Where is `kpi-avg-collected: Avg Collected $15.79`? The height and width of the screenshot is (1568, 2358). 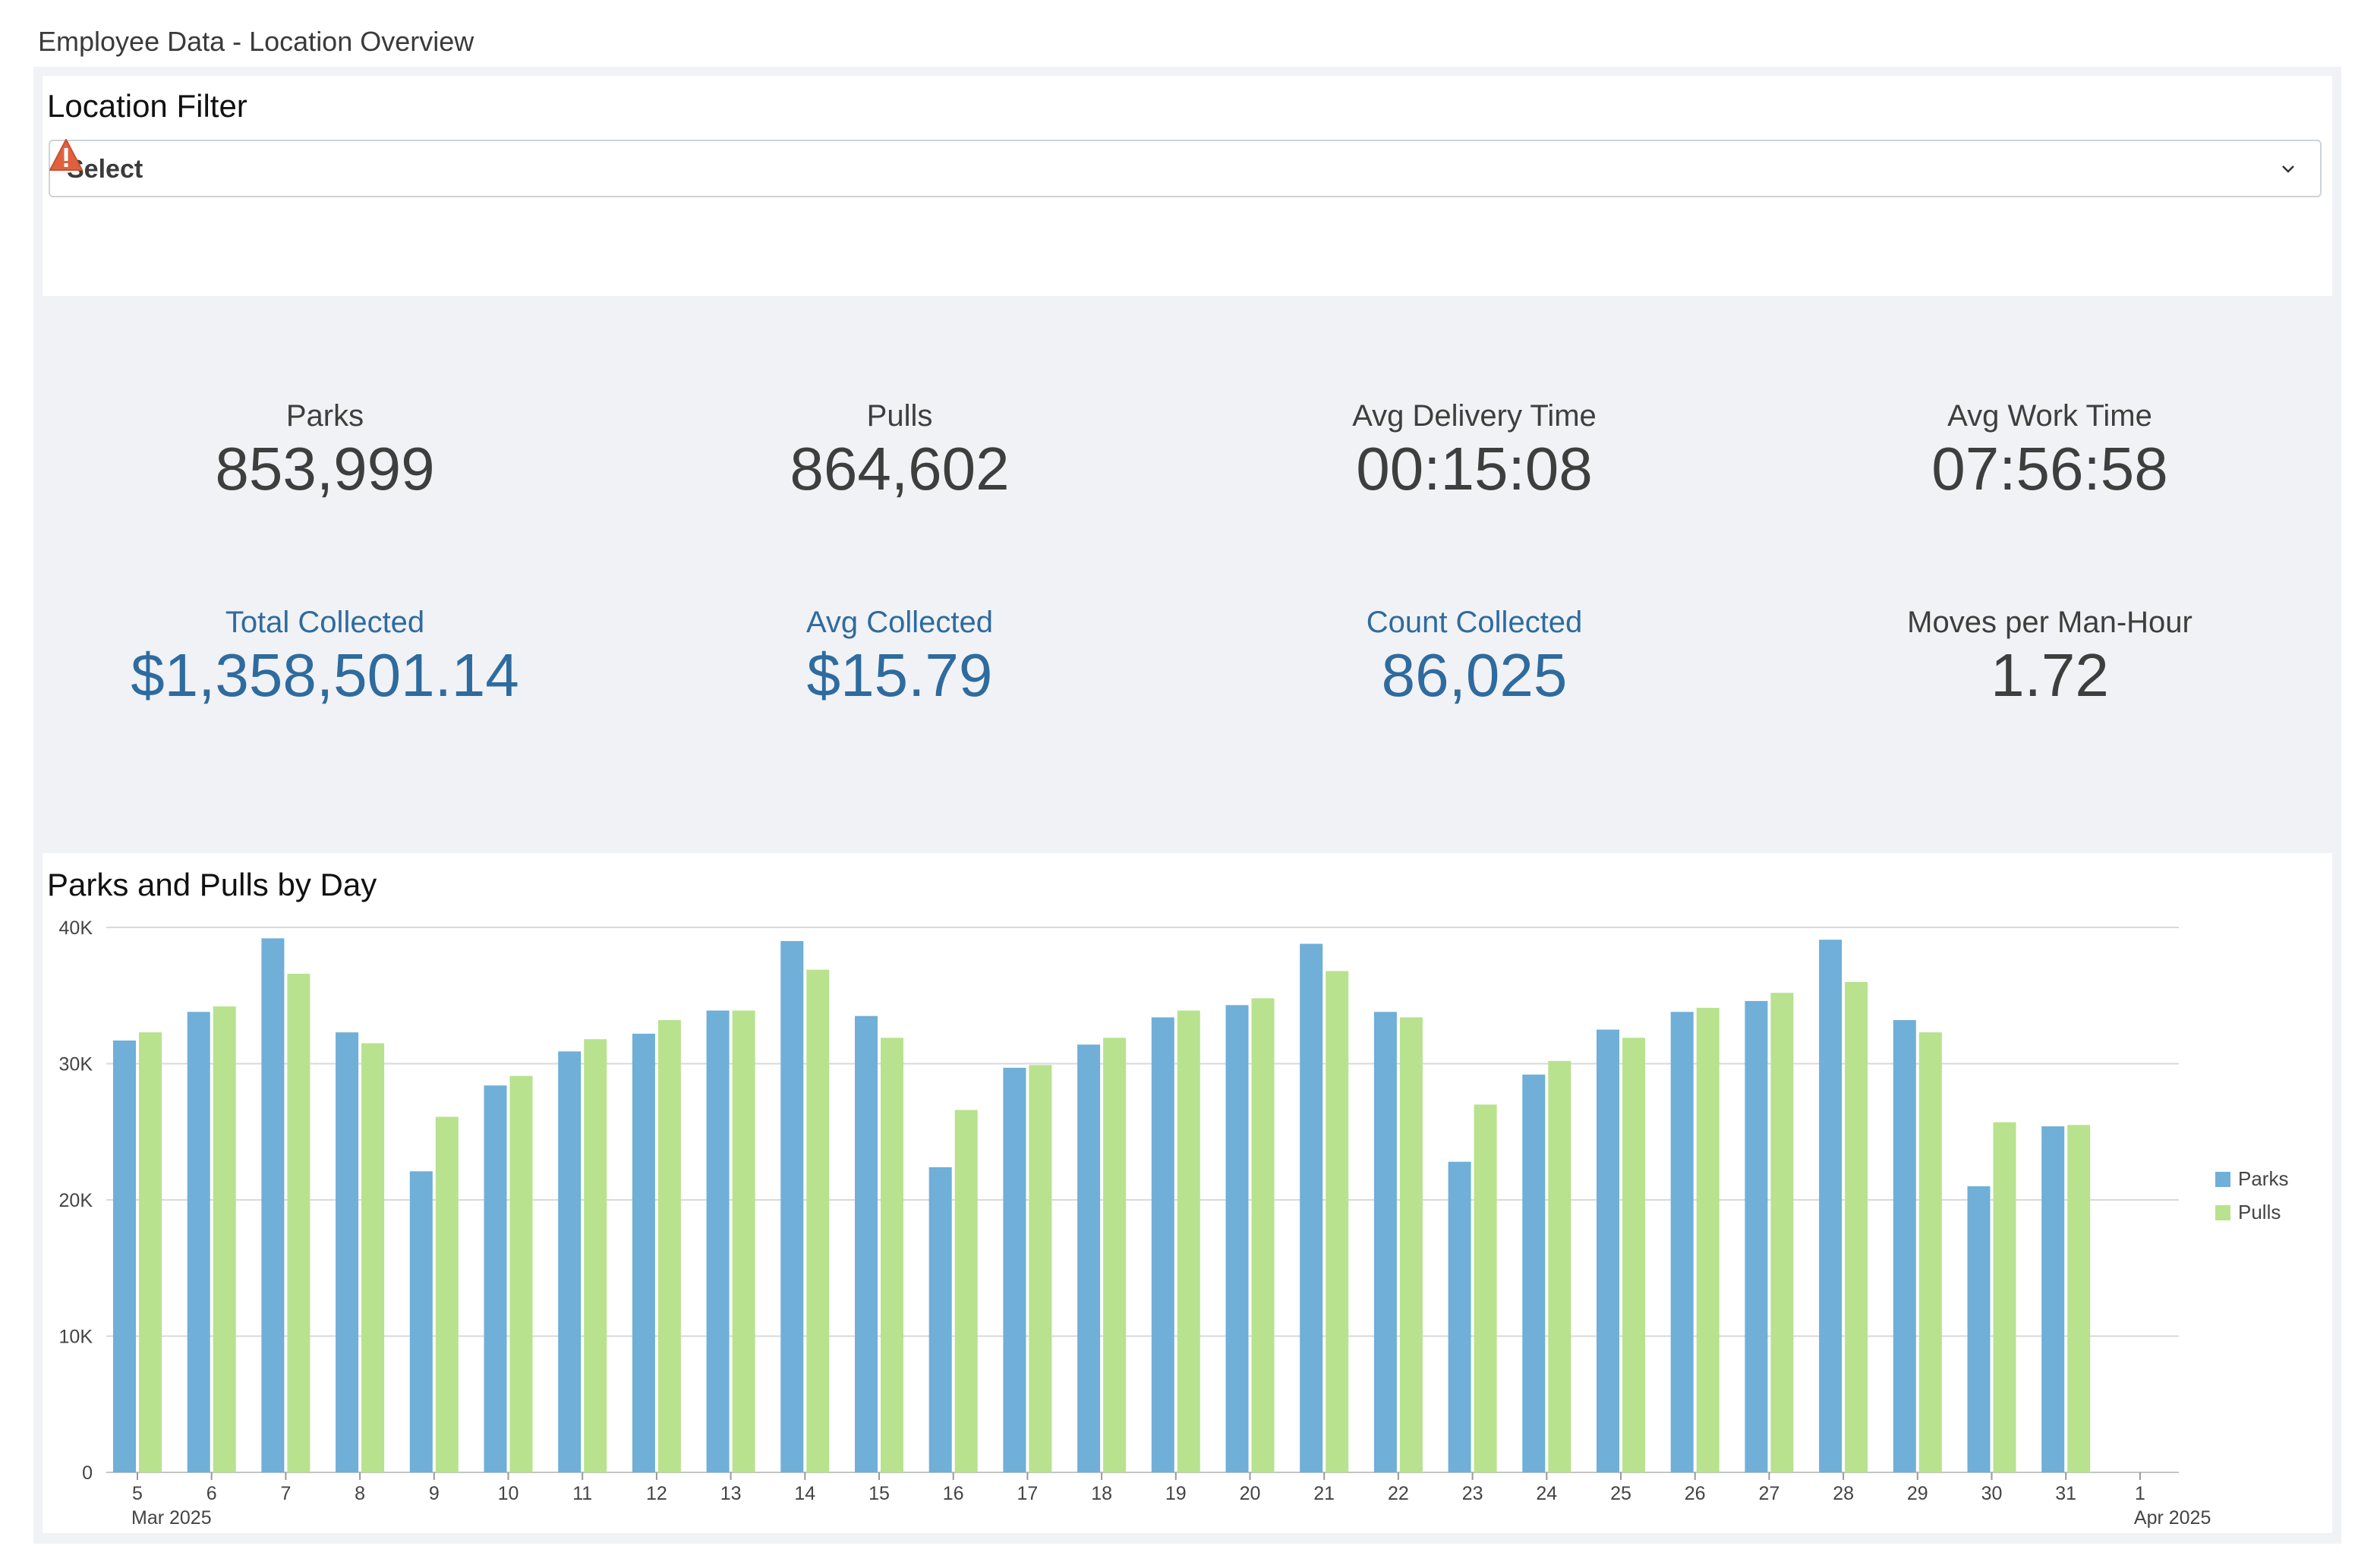 kpi-avg-collected: Avg Collected $15.79 is located at coordinates (900, 657).